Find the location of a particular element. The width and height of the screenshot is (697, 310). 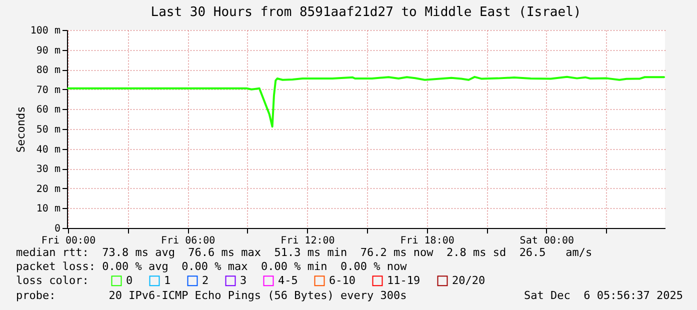

y-tick-label: 70 m is located at coordinates (48, 90).